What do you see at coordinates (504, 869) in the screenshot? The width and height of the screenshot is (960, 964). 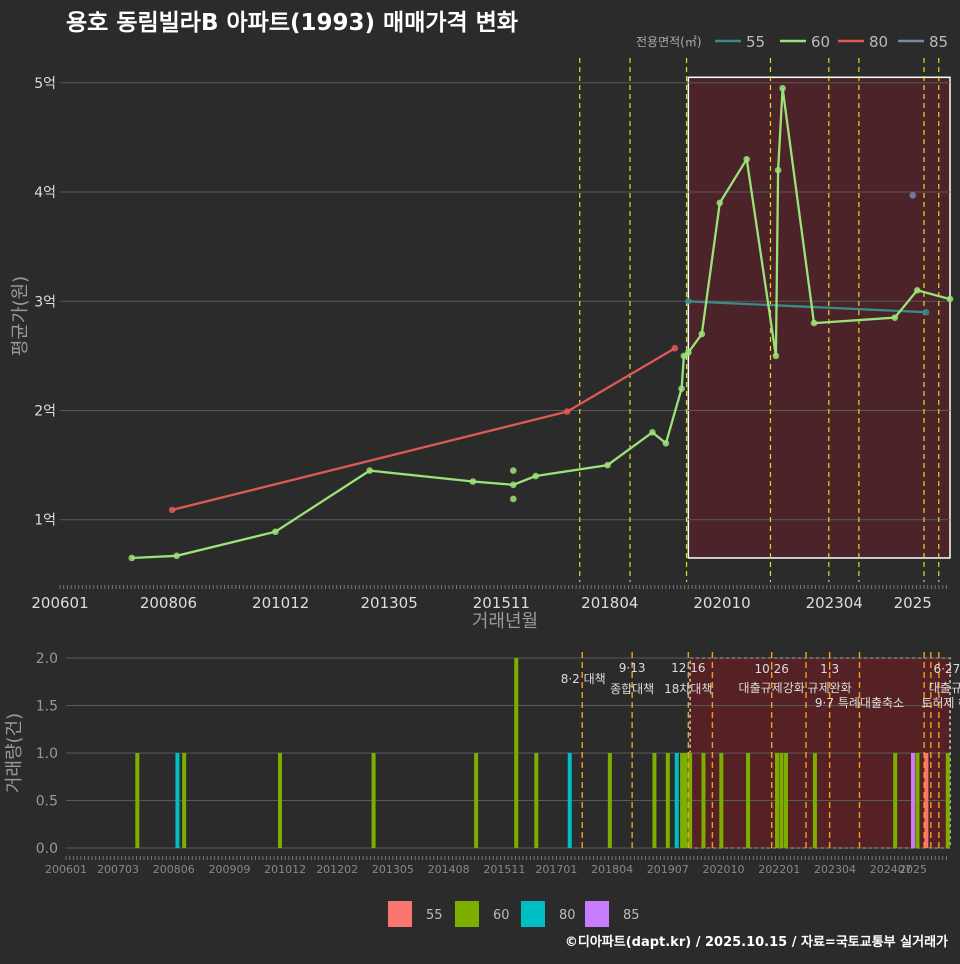 I see `x-tick-label: 201511` at bounding box center [504, 869].